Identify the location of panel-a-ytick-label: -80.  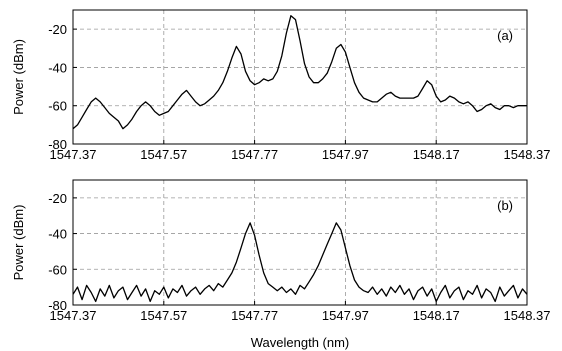
(57, 144).